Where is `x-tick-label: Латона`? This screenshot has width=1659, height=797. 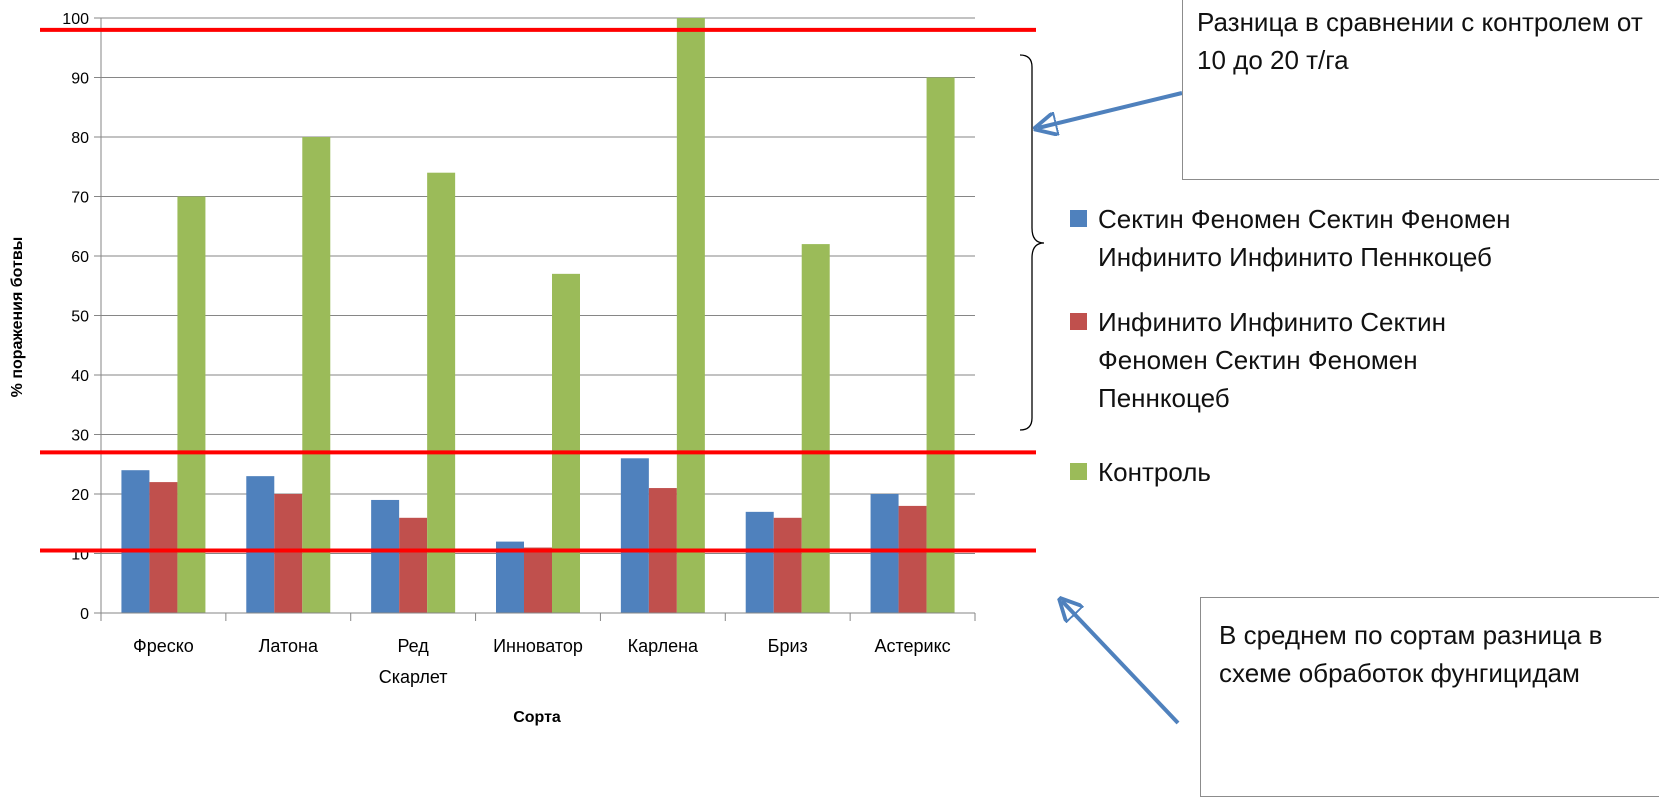 x-tick-label: Латона is located at coordinates (289, 646).